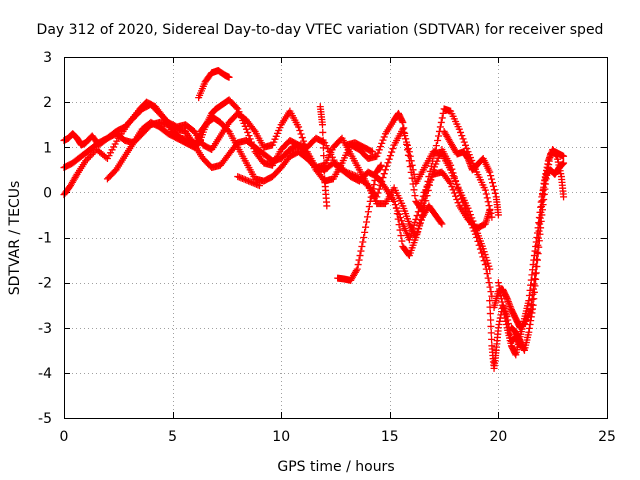 This screenshot has width=640, height=480. Describe the element at coordinates (47, 148) in the screenshot. I see `y-tick-label: 1` at that location.